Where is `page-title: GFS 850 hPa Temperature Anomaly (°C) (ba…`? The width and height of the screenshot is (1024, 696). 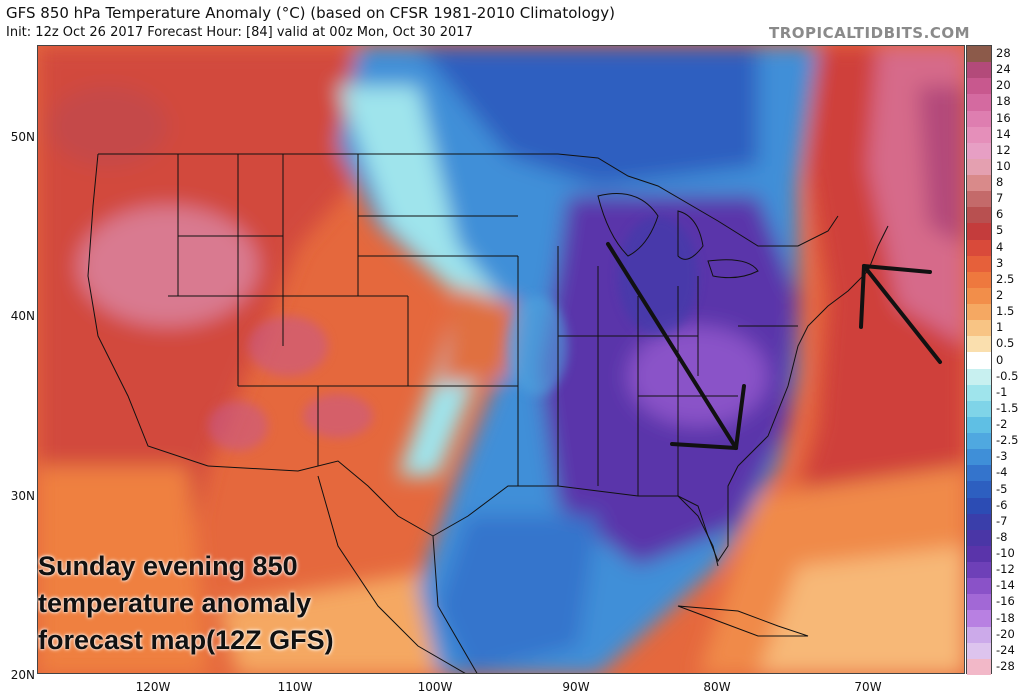
page-title: GFS 850 hPa Temperature Anomaly (°C) (ba… is located at coordinates (311, 13).